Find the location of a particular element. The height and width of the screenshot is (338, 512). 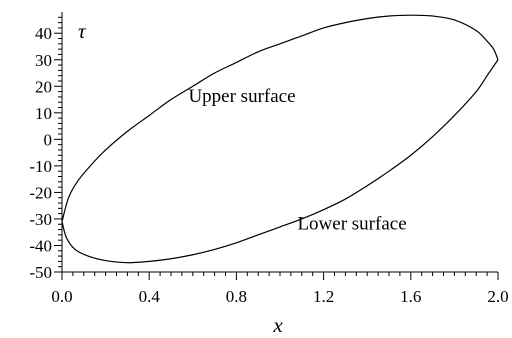

x-axis-label: x is located at coordinates (277, 325).